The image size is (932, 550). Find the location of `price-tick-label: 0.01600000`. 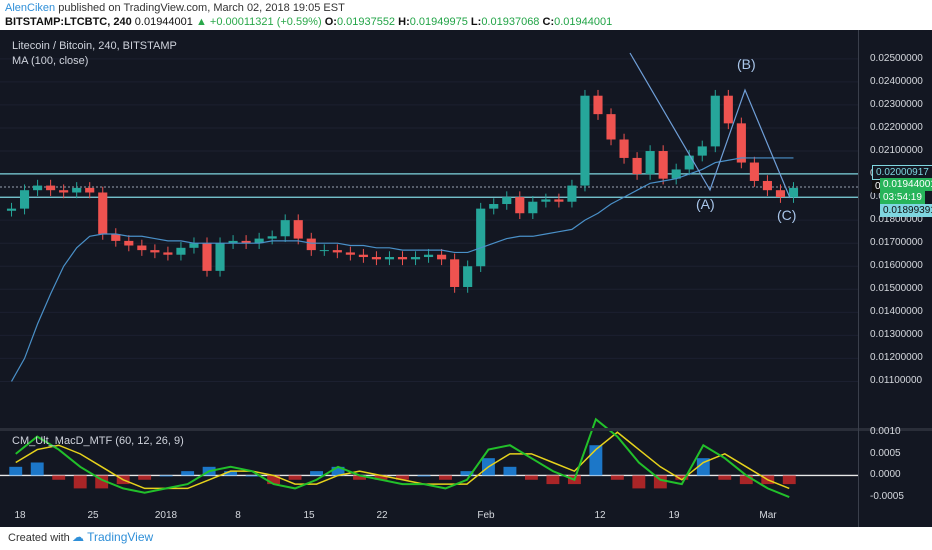

price-tick-label: 0.01600000 is located at coordinates (896, 266).